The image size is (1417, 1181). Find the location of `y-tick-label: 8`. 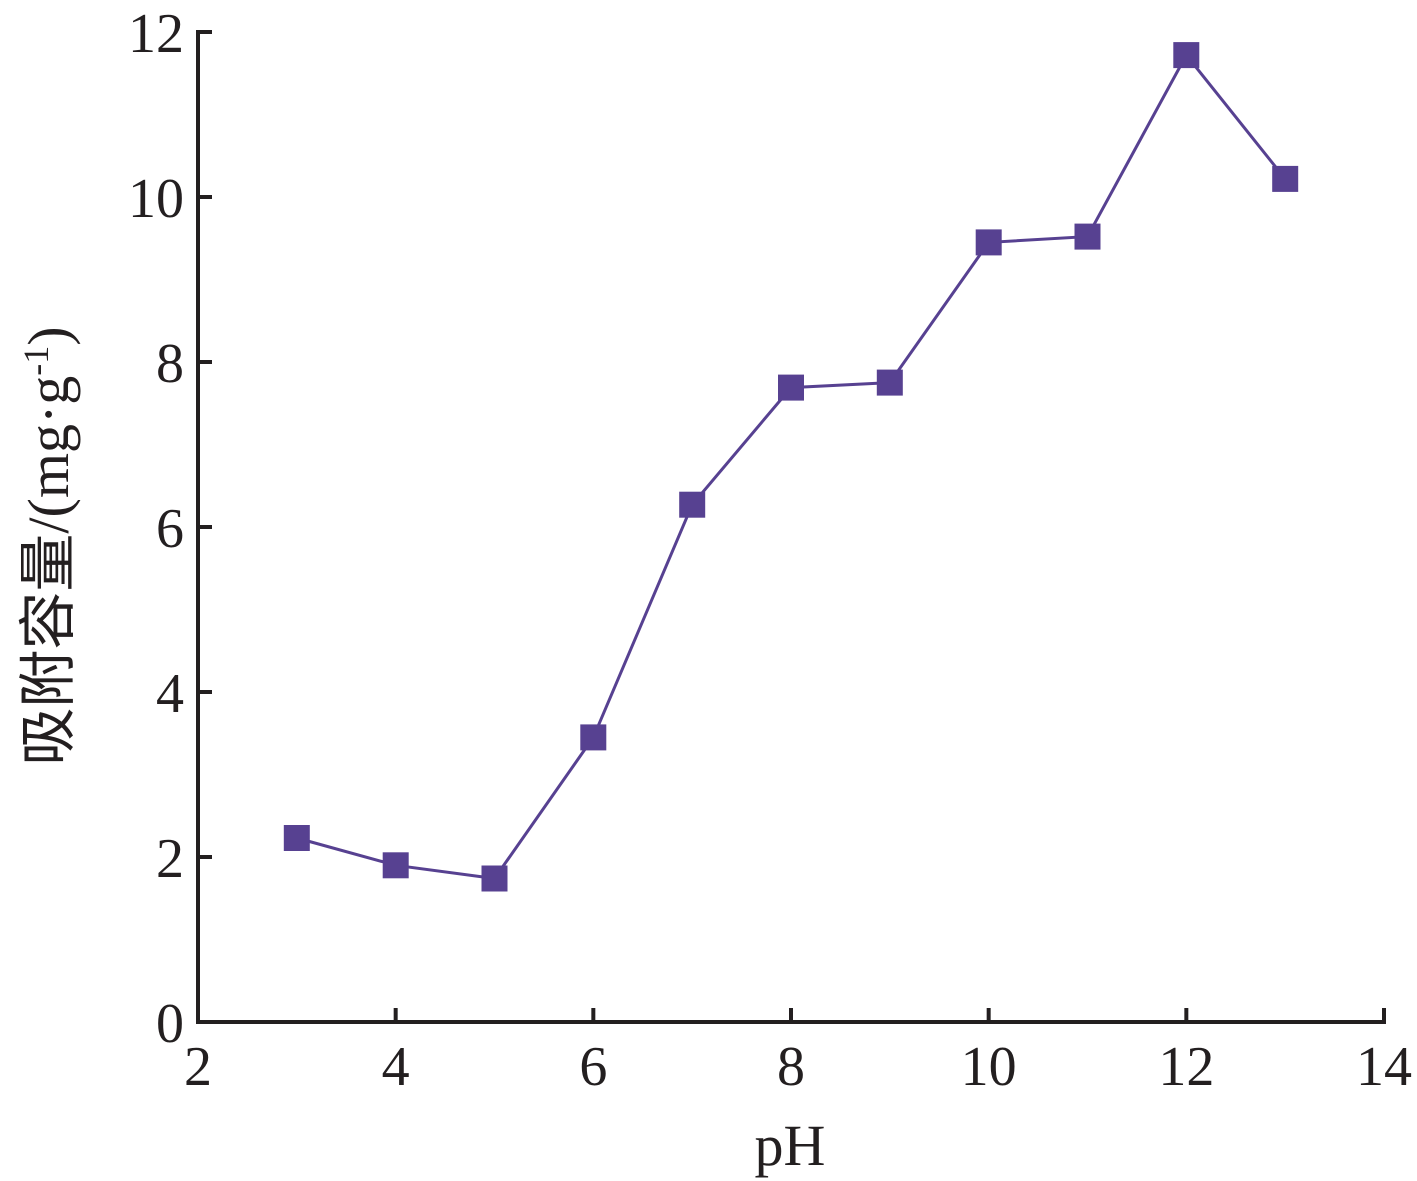

y-tick-label: 8 is located at coordinates (170, 364).